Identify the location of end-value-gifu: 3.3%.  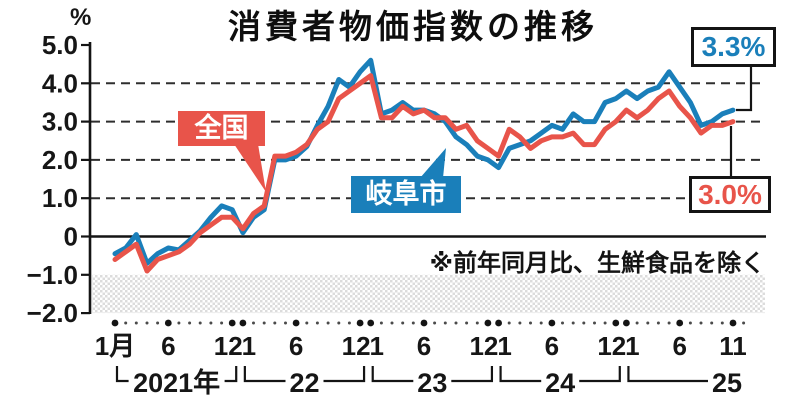
(733, 47).